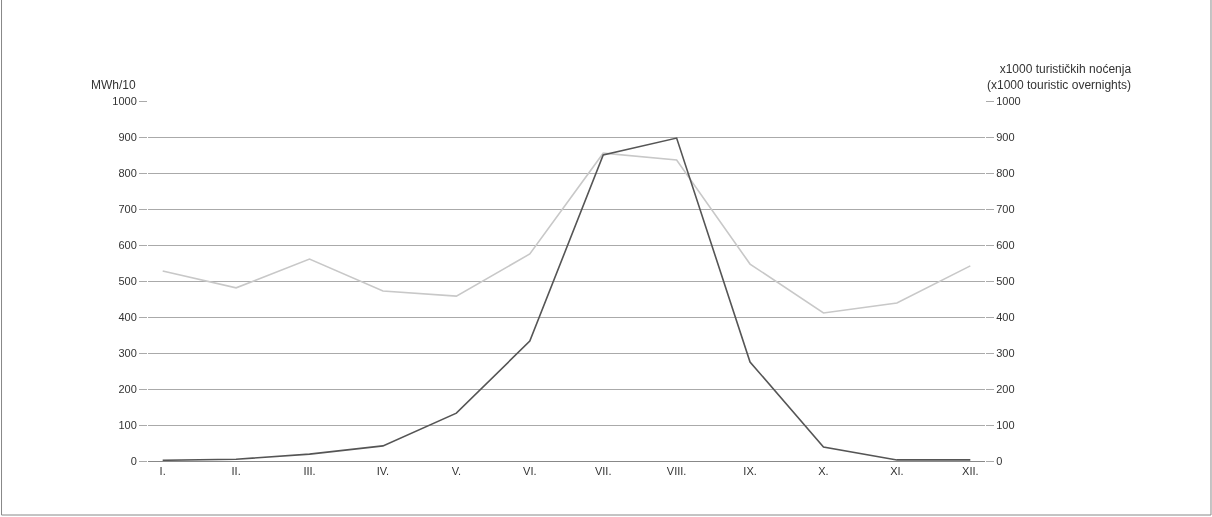 The width and height of the screenshot is (1212, 517). I want to click on x-tick-label: IX., so click(750, 471).